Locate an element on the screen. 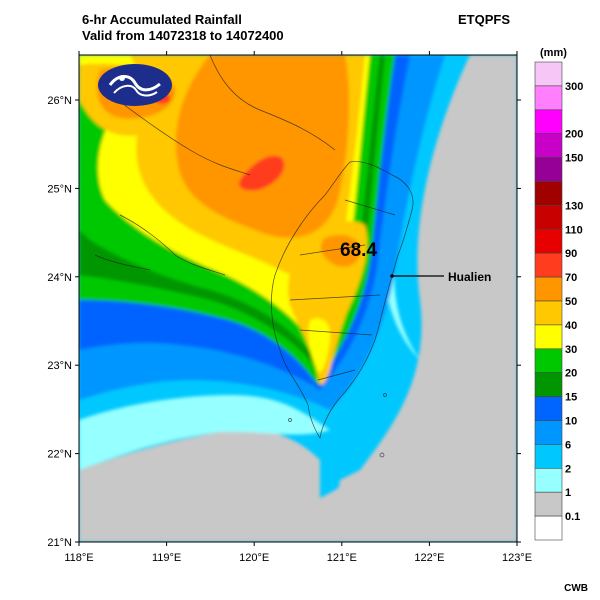  legend-label: 6 is located at coordinates (568, 445).